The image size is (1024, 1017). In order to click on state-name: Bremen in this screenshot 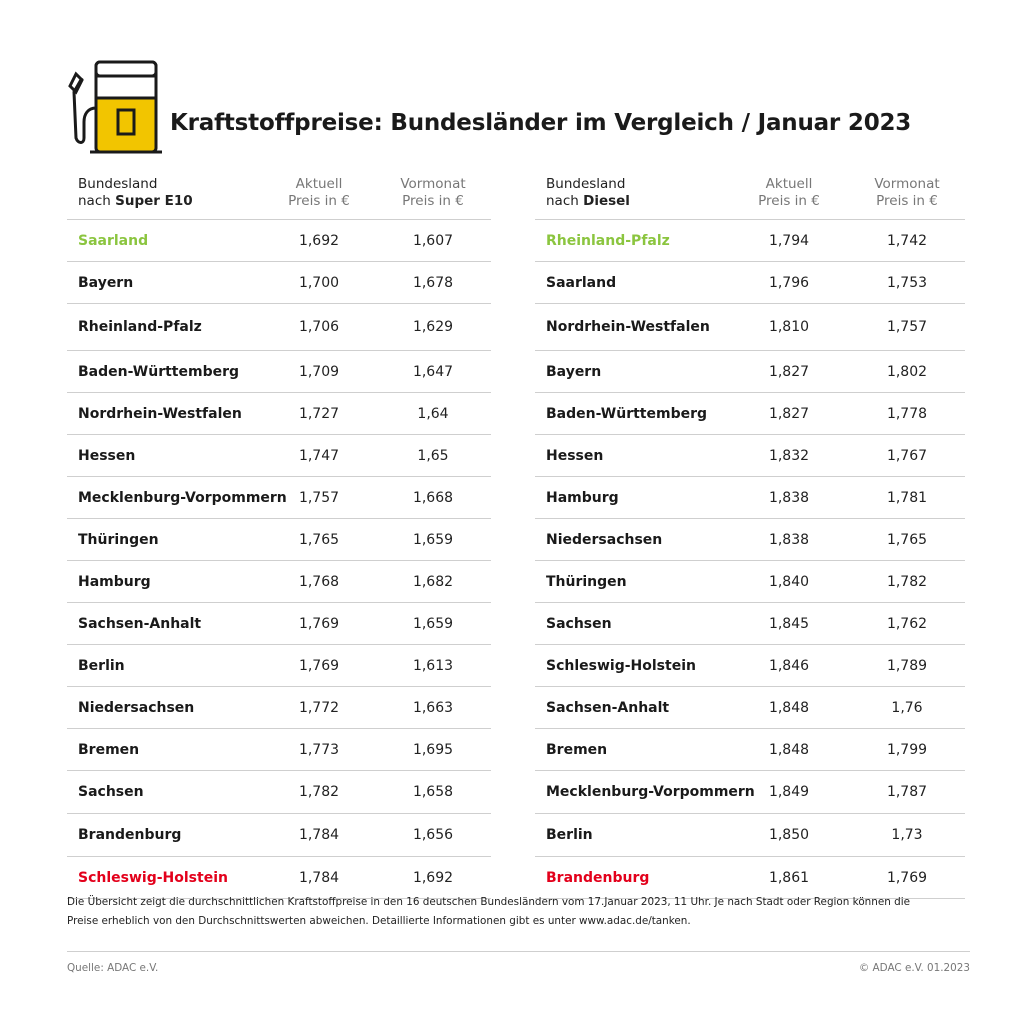, I will do `click(109, 749)`.